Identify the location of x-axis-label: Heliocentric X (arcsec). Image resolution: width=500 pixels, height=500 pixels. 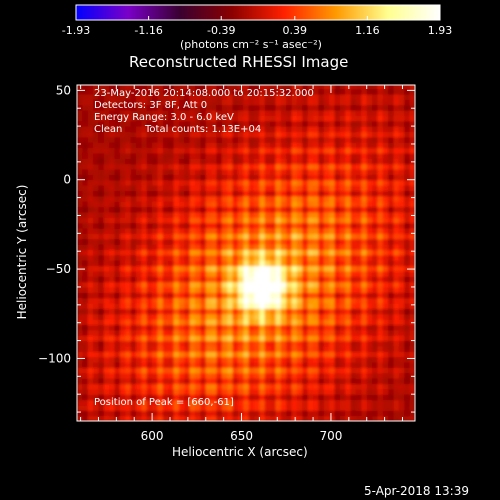
(240, 452).